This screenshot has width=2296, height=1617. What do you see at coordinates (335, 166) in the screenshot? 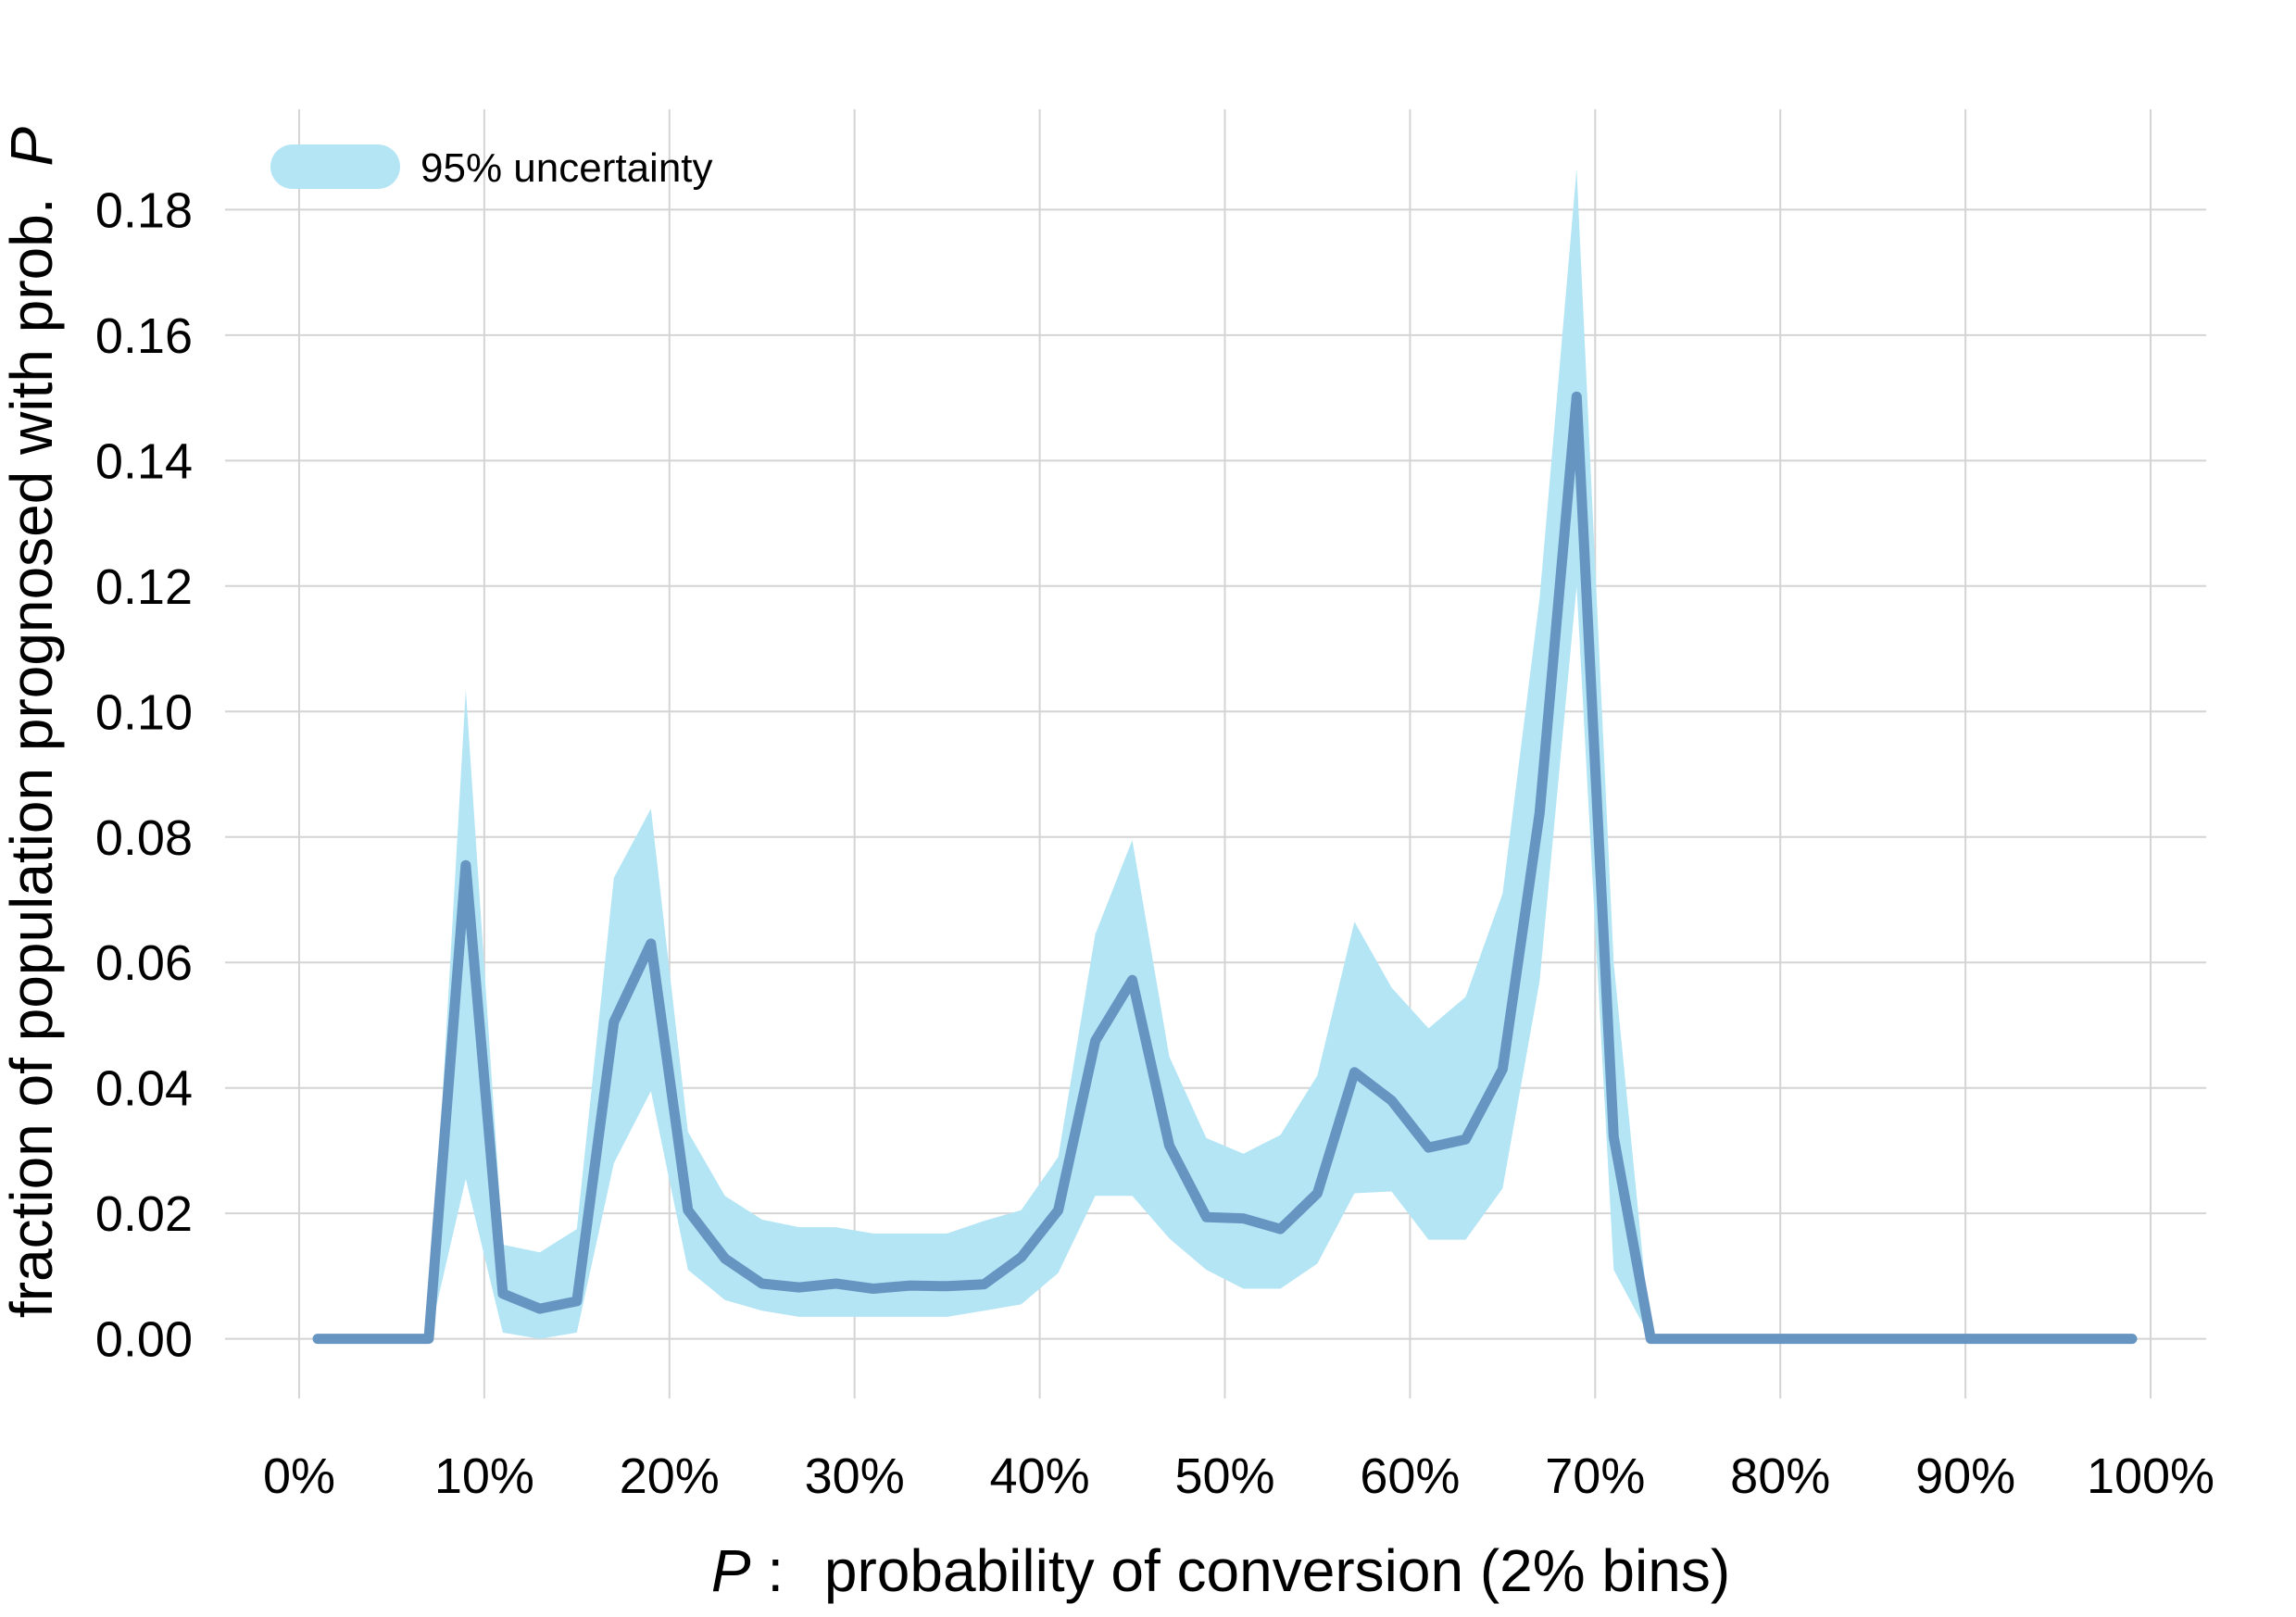
I see `legend-swatch-uncertainty` at bounding box center [335, 166].